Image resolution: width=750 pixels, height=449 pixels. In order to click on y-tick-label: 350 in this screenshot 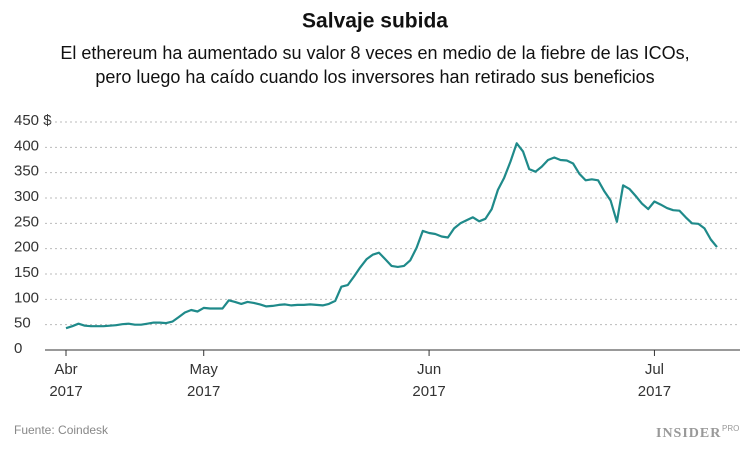, I will do `click(26, 171)`.